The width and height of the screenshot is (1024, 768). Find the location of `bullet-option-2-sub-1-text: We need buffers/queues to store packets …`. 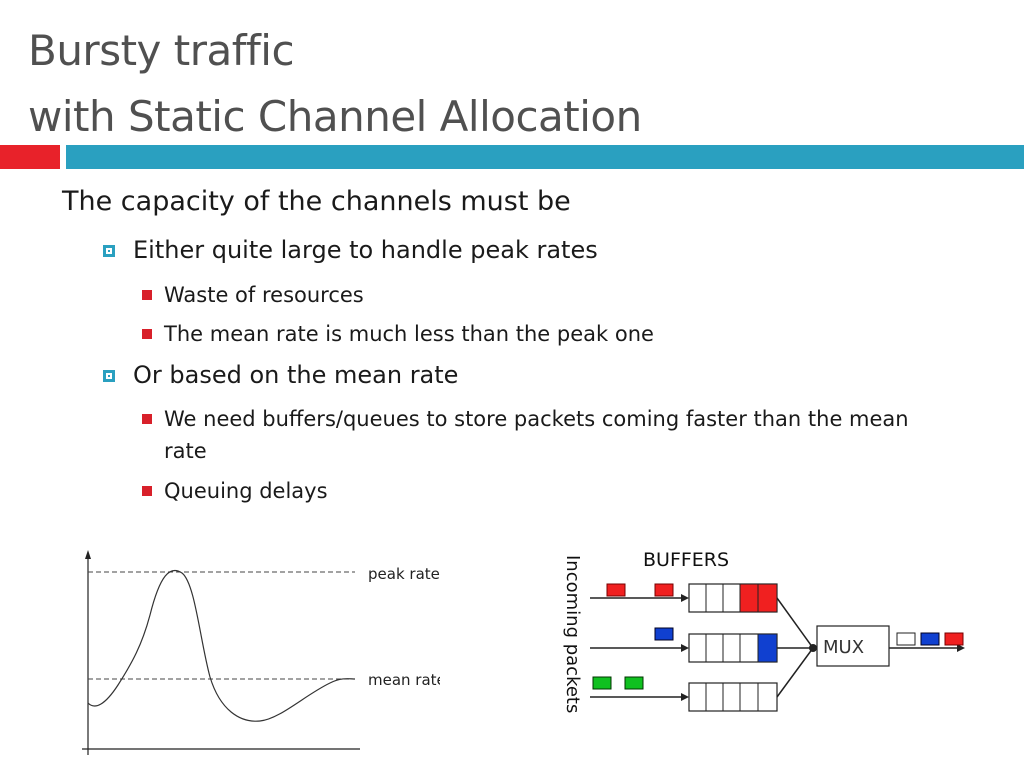

bullet-option-2-sub-1-text: We need buffers/queues to store packets … is located at coordinates (536, 435).